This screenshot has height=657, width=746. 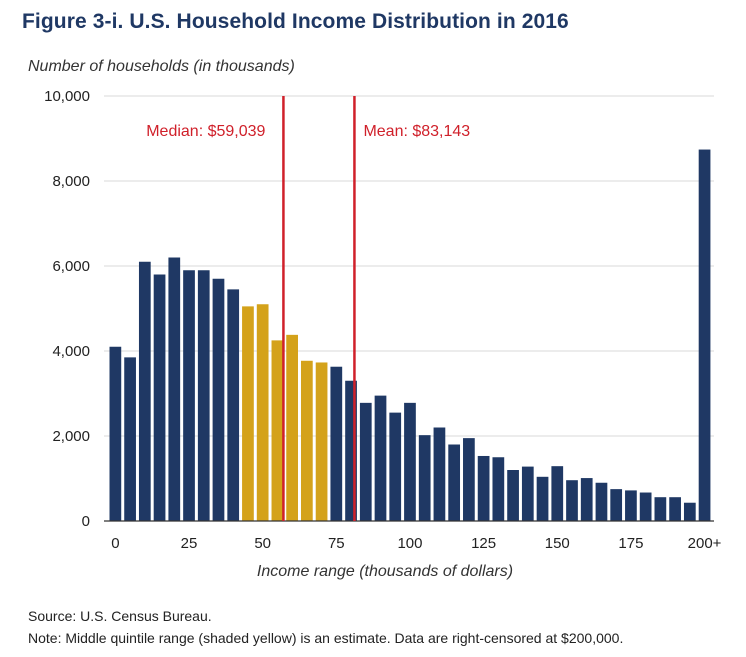 I want to click on x-tick-label: 25, so click(x=189, y=543).